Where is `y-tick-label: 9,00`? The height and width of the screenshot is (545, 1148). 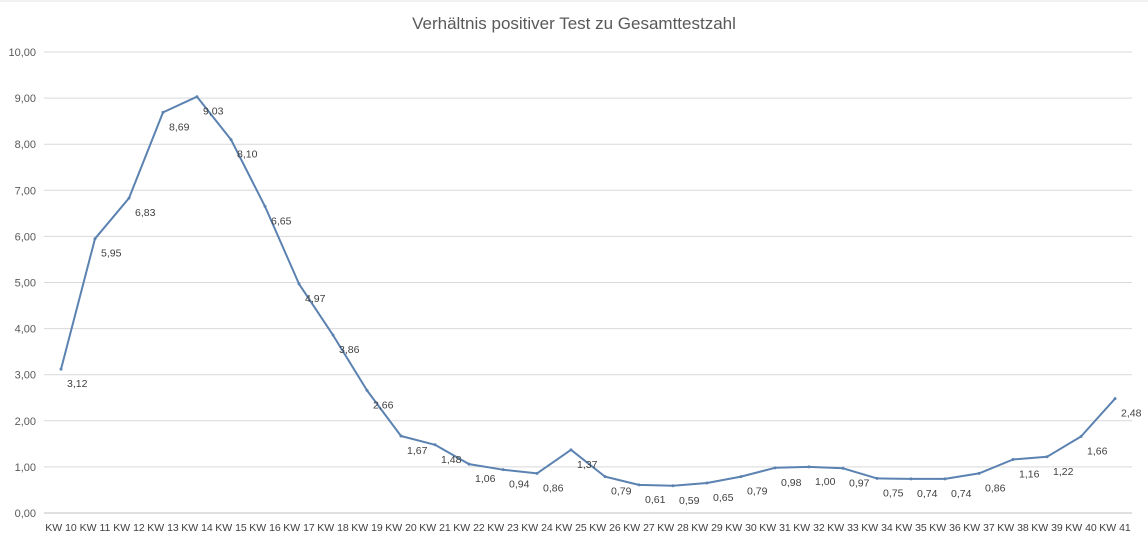
y-tick-label: 9,00 is located at coordinates (25, 99).